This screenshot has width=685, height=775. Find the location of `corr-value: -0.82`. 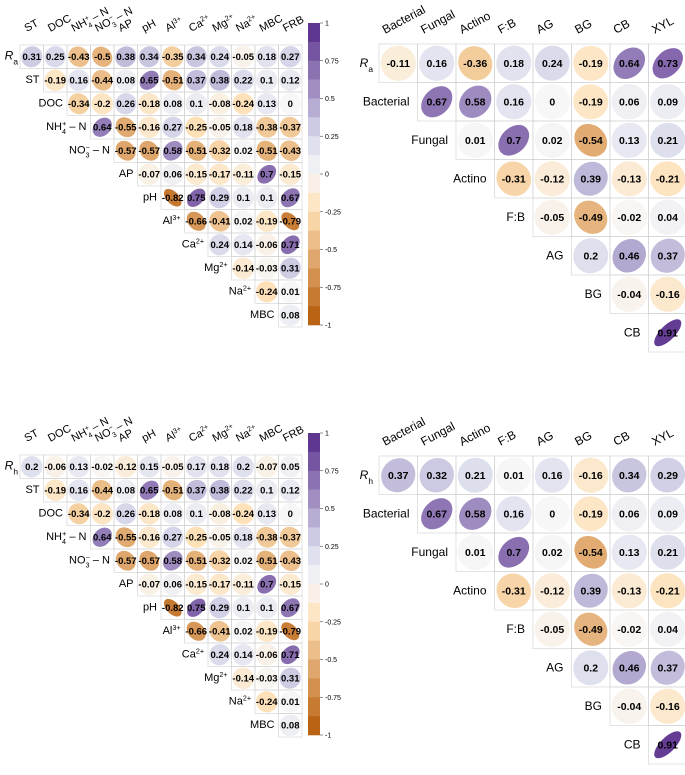

corr-value: -0.82 is located at coordinates (173, 608).